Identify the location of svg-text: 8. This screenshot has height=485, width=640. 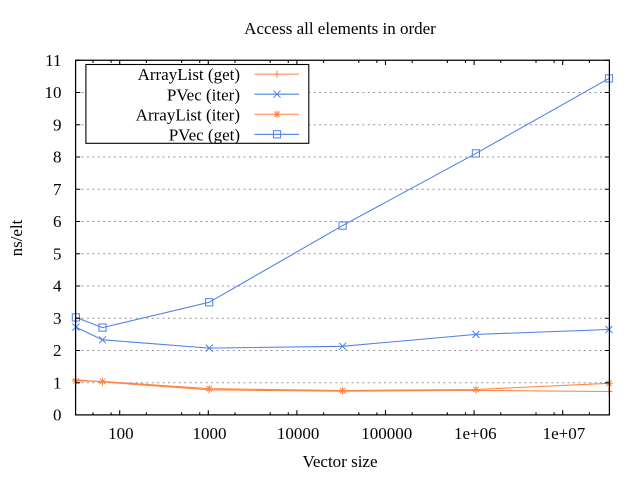
(57, 157).